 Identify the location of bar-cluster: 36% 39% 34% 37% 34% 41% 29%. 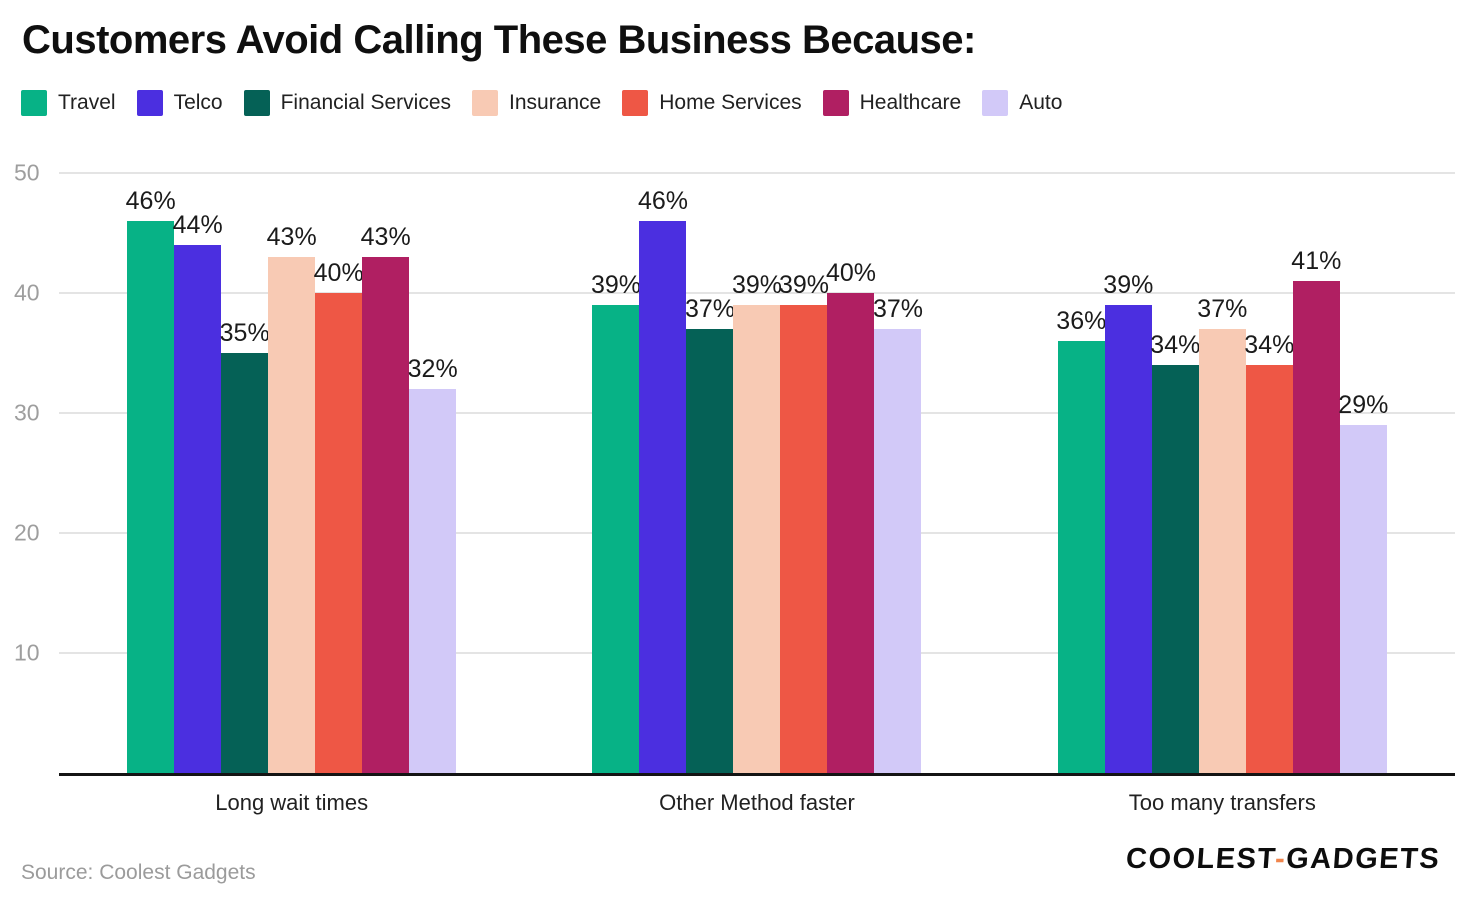
(1222, 510).